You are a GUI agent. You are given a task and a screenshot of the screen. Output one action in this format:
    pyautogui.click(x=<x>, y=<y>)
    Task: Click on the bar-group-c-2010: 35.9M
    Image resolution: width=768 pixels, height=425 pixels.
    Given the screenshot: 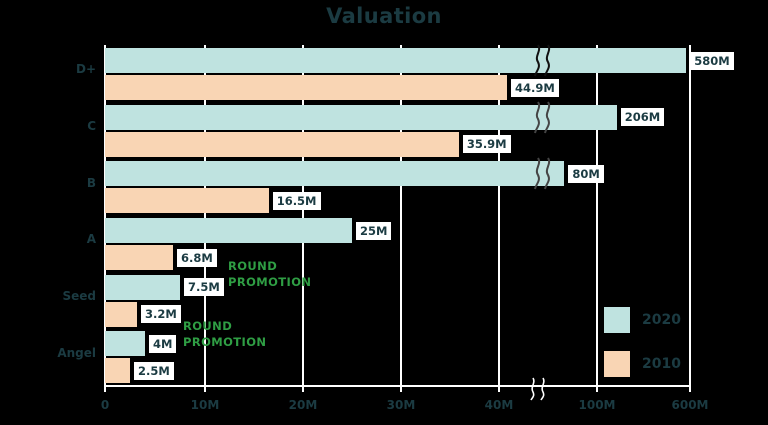 What is the action you would take?
    pyautogui.click(x=397, y=144)
    